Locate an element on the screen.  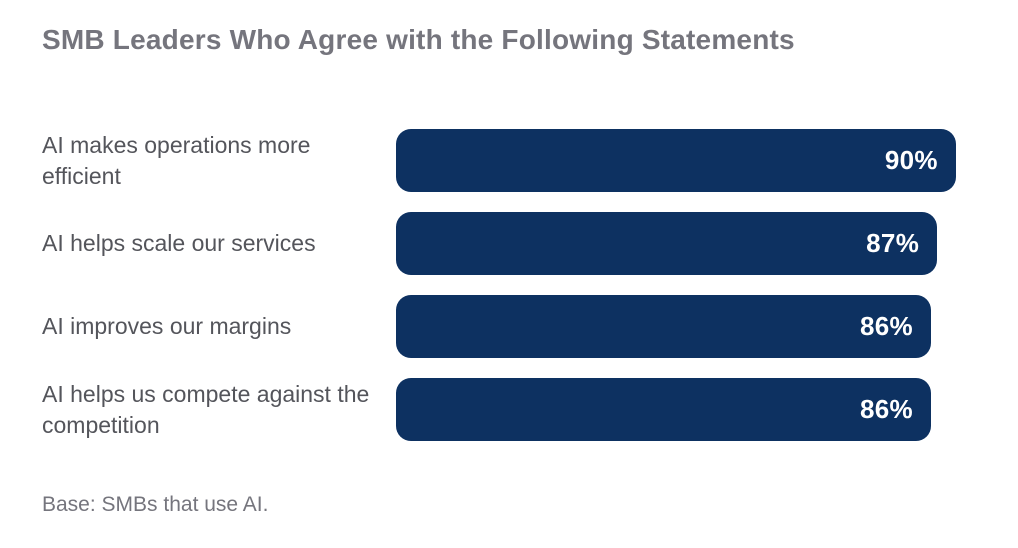
bar-row: AI helps scale our services 87% is located at coordinates (530, 243).